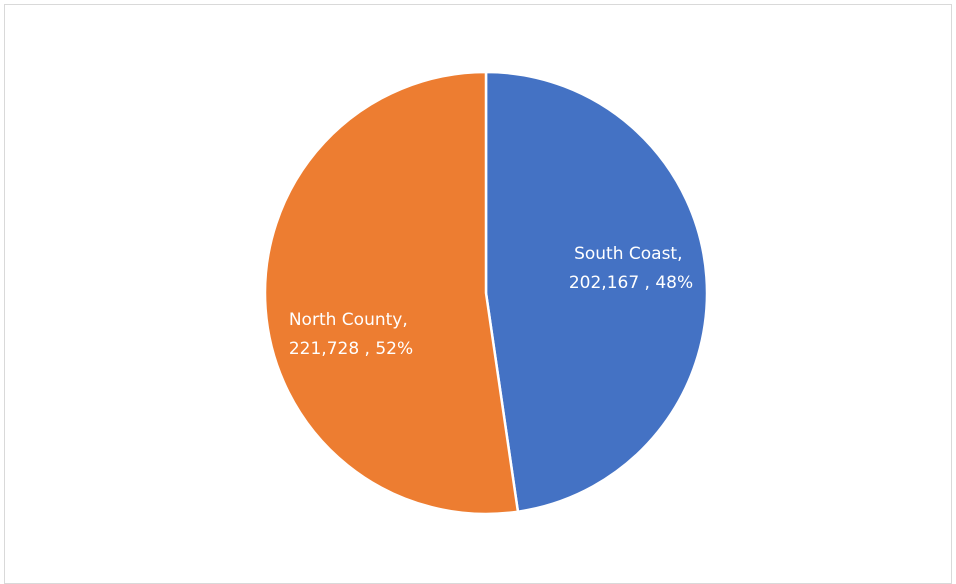 The width and height of the screenshot is (956, 584). What do you see at coordinates (351, 349) in the screenshot?
I see `data-label-north-county-value: 221,728 , 52%` at bounding box center [351, 349].